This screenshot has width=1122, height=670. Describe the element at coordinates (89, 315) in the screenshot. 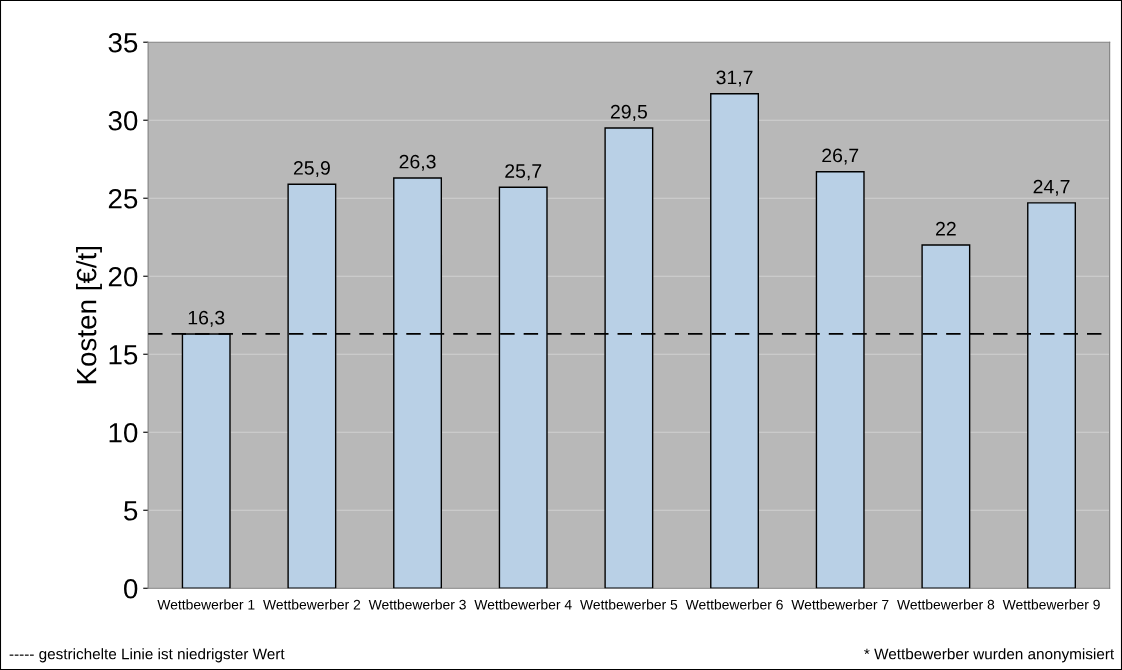

I see `y-axis-title: Kosten [€/t]` at that location.